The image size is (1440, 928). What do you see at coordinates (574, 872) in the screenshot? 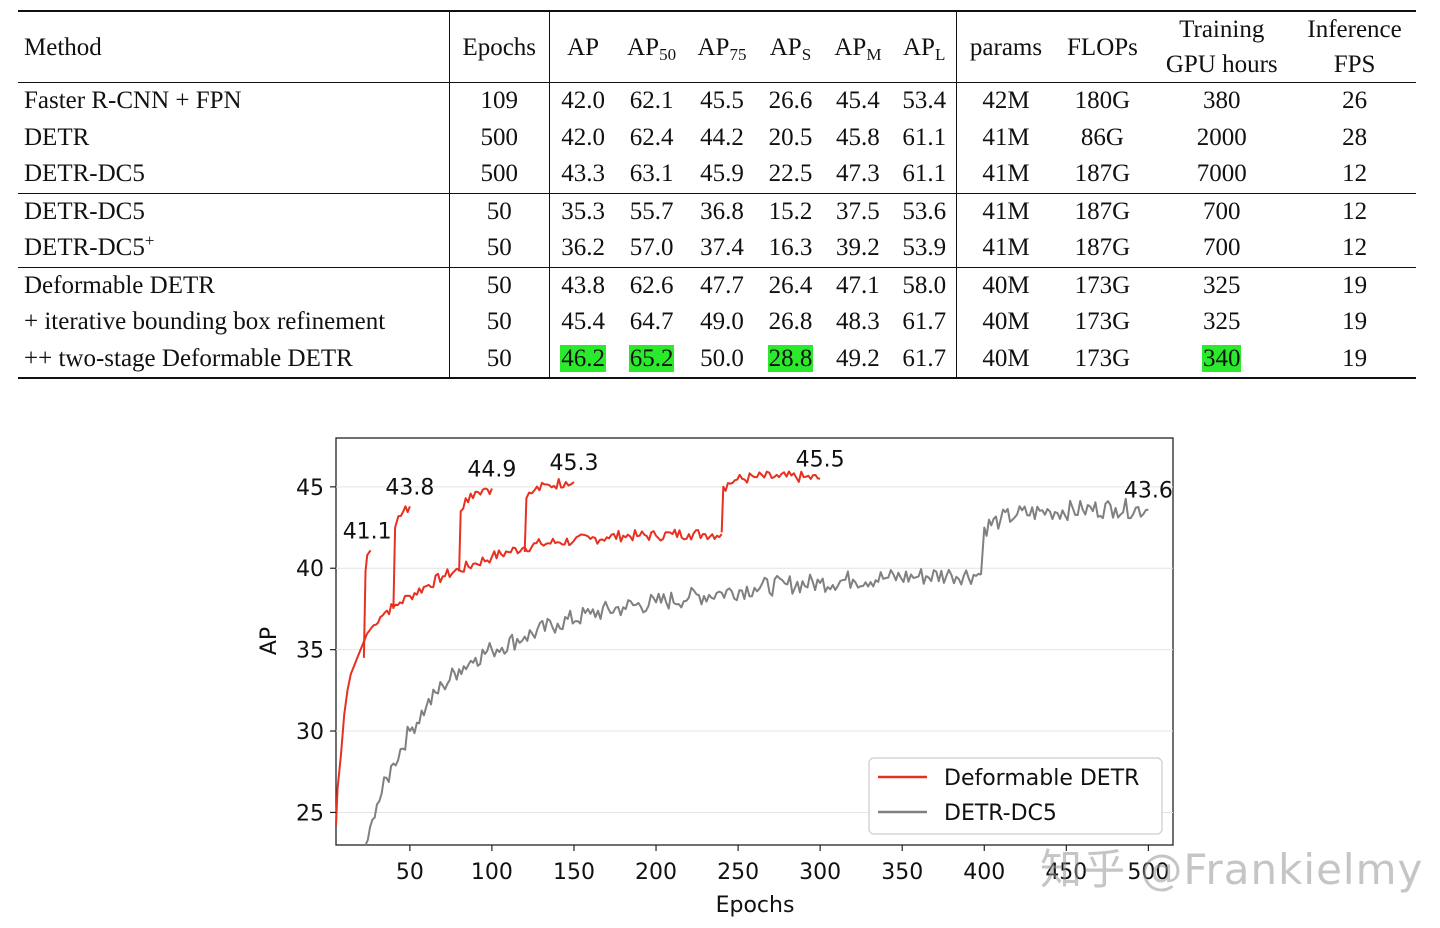
I see `x-tick-label: 150` at bounding box center [574, 872].